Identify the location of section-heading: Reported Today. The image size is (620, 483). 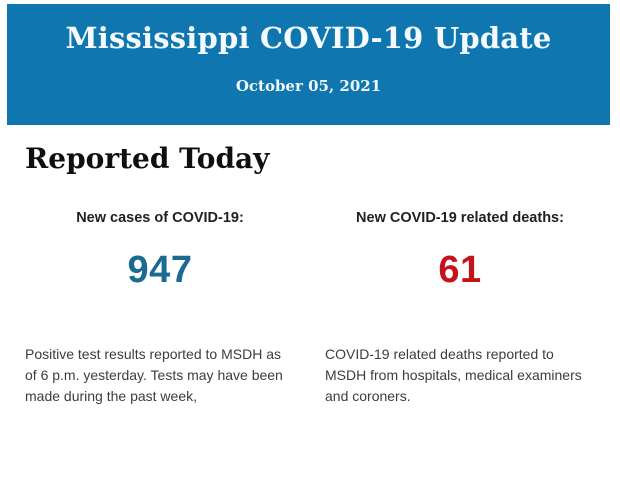
(147, 158).